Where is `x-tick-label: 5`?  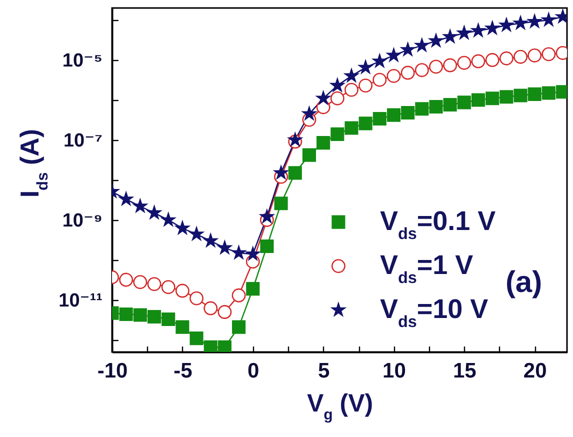 x-tick-label: 5 is located at coordinates (324, 371).